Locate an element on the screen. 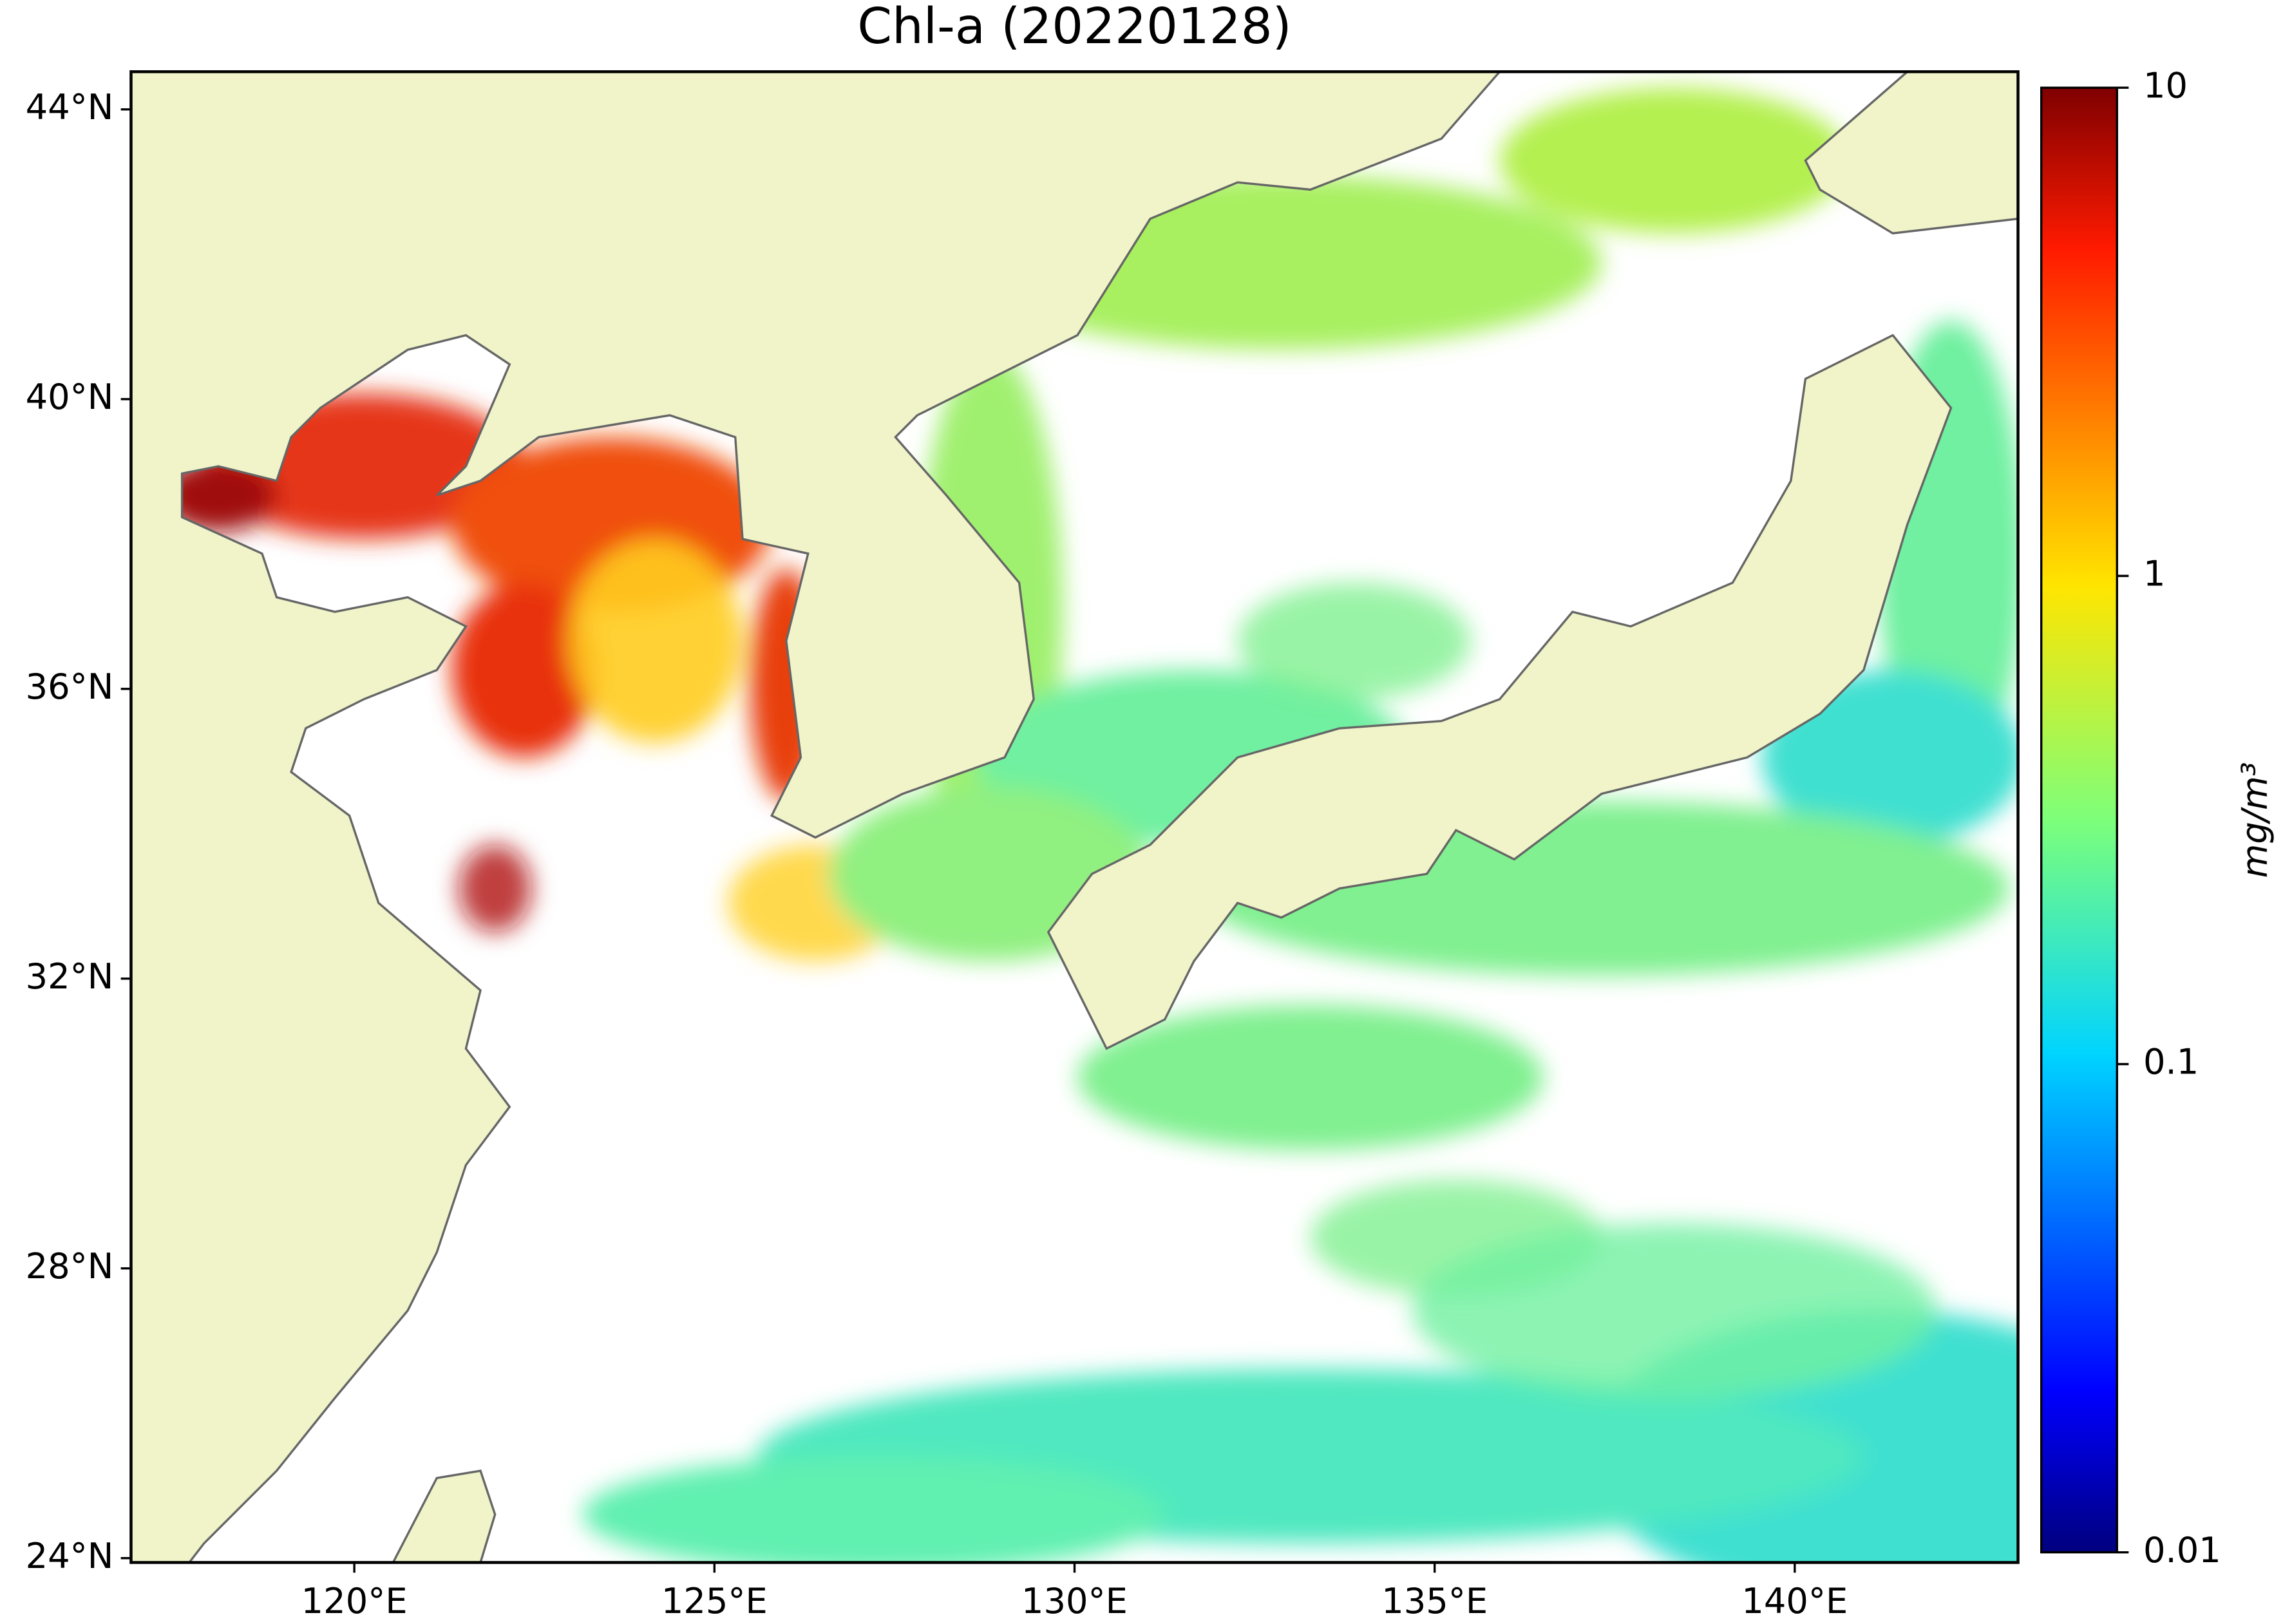 The height and width of the screenshot is (1624, 2283). y-tick-label: 32°N is located at coordinates (70, 976).